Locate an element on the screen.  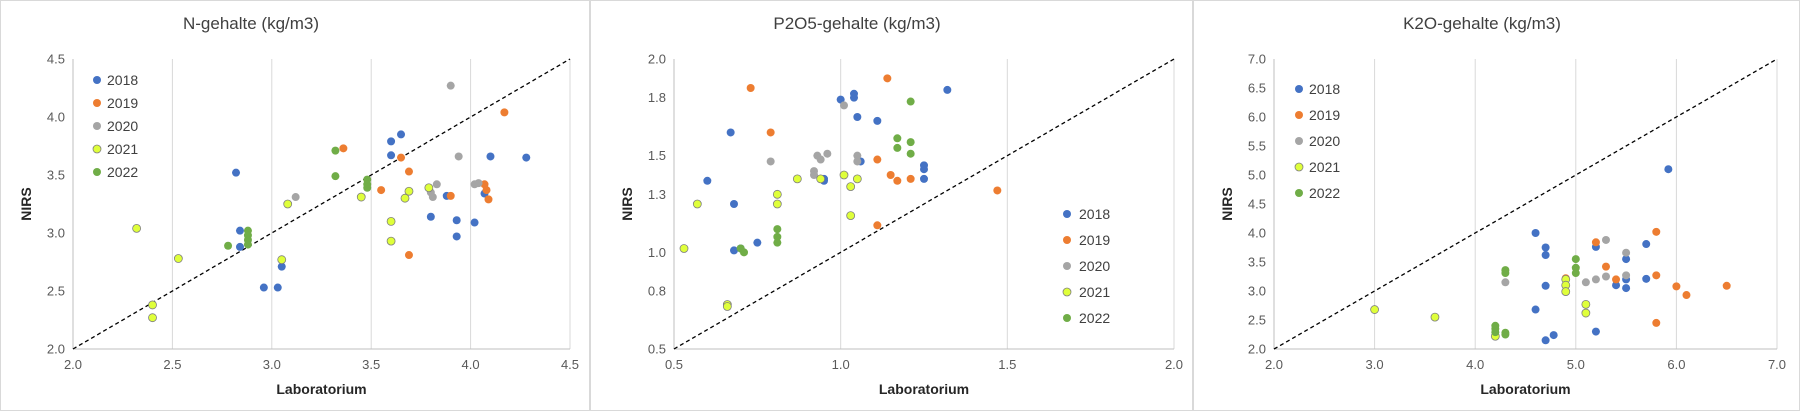
y-tick-label: 5.0 is located at coordinates (1257, 175).